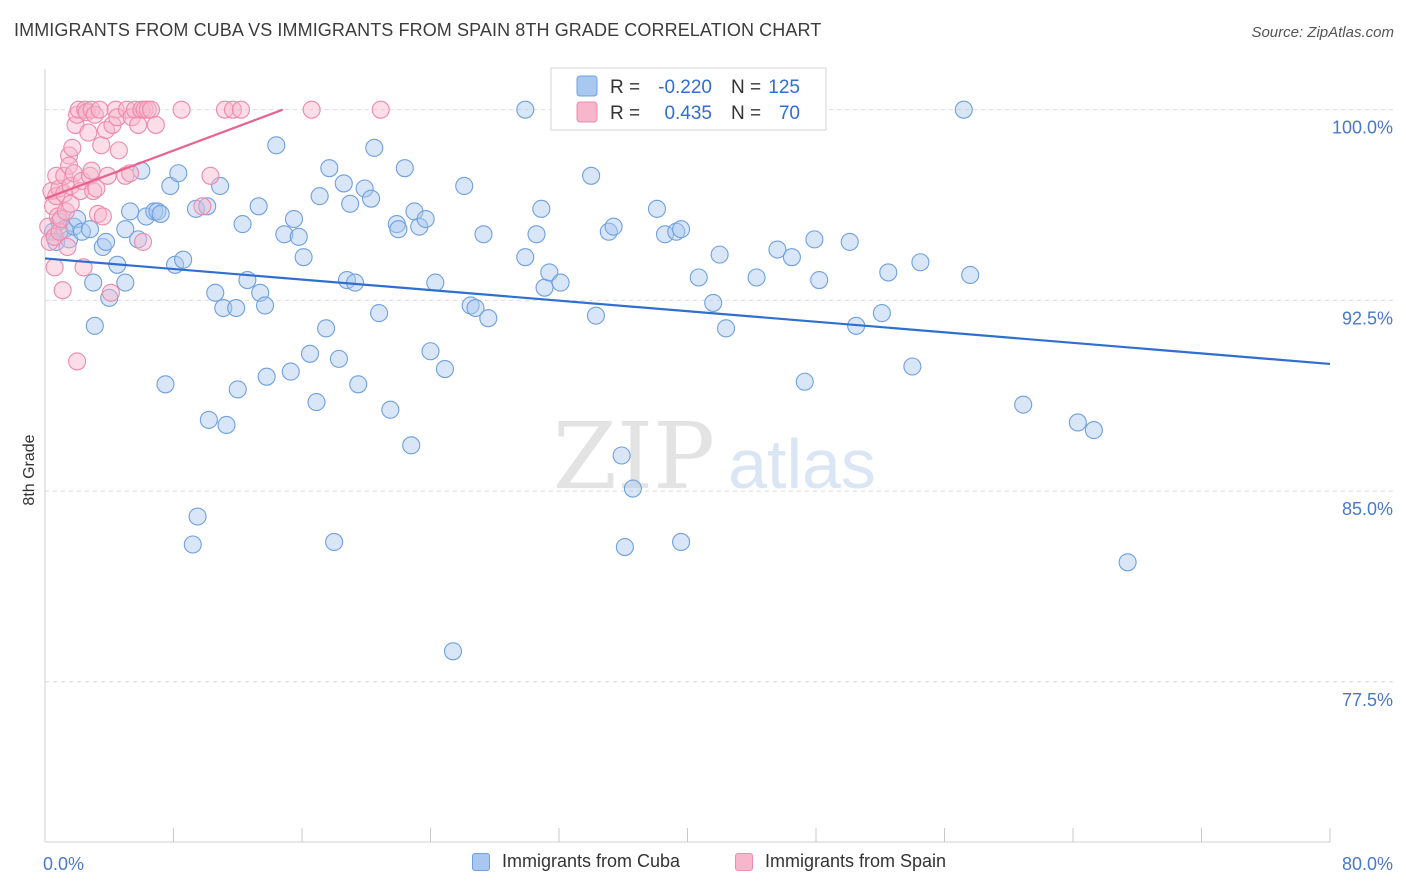 The image size is (1406, 892). What do you see at coordinates (746, 87) in the screenshot?
I see `legend-cuba-n-label: N =` at bounding box center [746, 87].